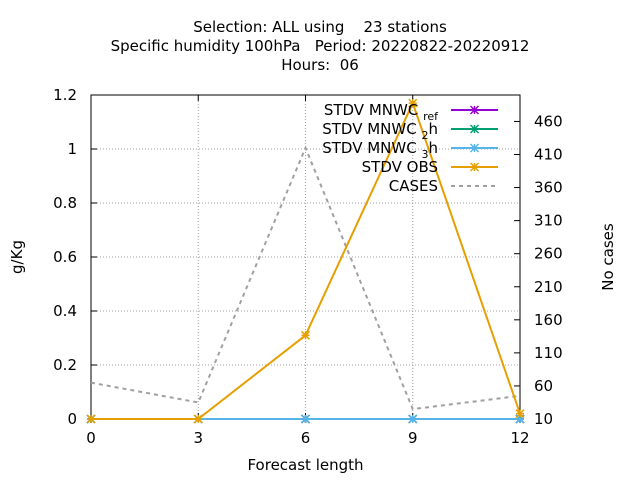 Image resolution: width=640 pixels, height=480 pixels. Describe the element at coordinates (548, 121) in the screenshot. I see `y2-tick-label: 460` at that location.